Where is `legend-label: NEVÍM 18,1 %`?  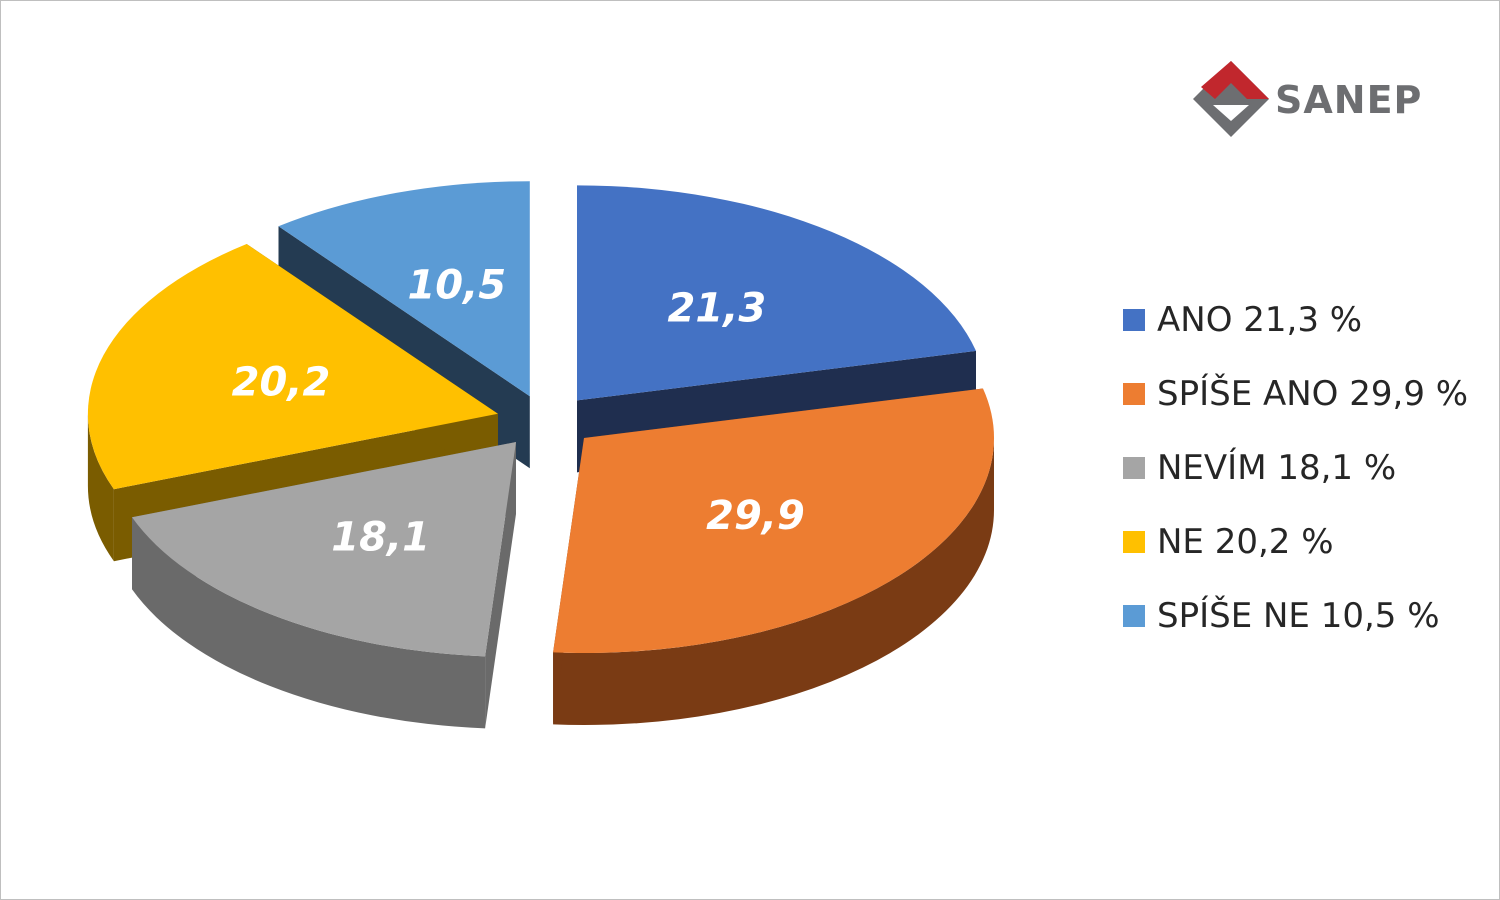 legend-label: NEVÍM 18,1 % is located at coordinates (1277, 468).